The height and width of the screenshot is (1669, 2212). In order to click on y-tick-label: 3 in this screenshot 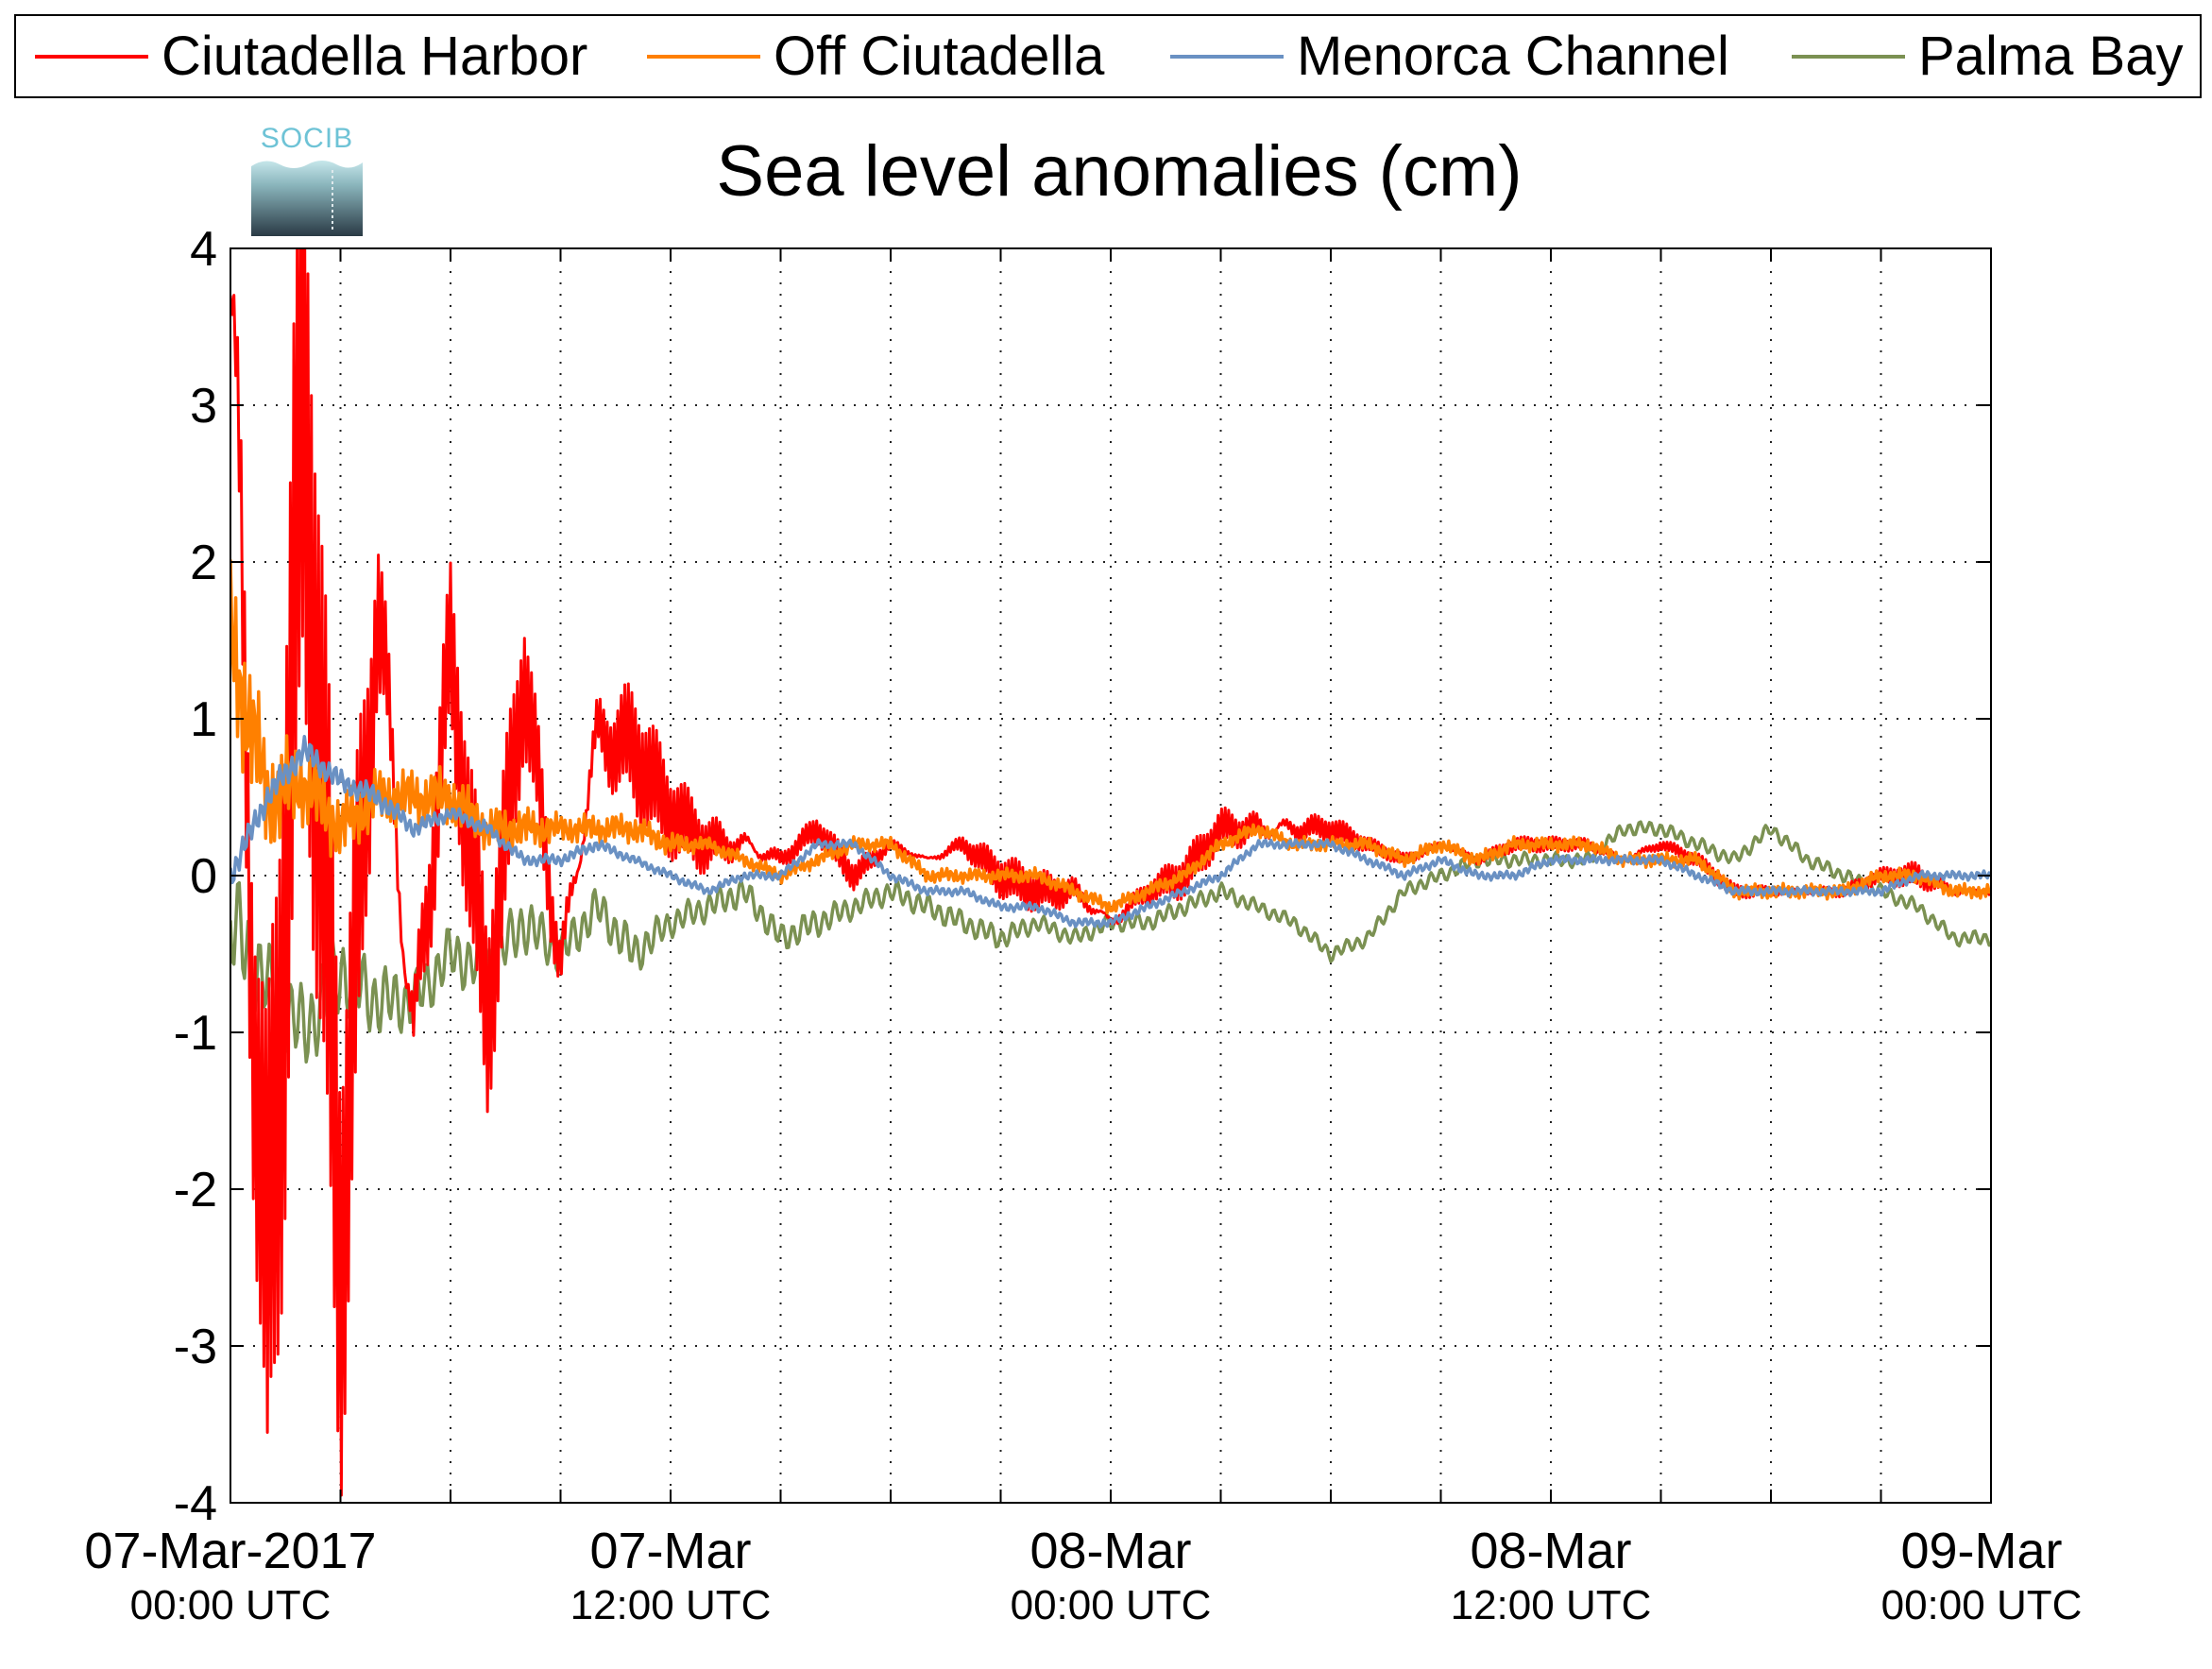, I will do `click(203, 407)`.